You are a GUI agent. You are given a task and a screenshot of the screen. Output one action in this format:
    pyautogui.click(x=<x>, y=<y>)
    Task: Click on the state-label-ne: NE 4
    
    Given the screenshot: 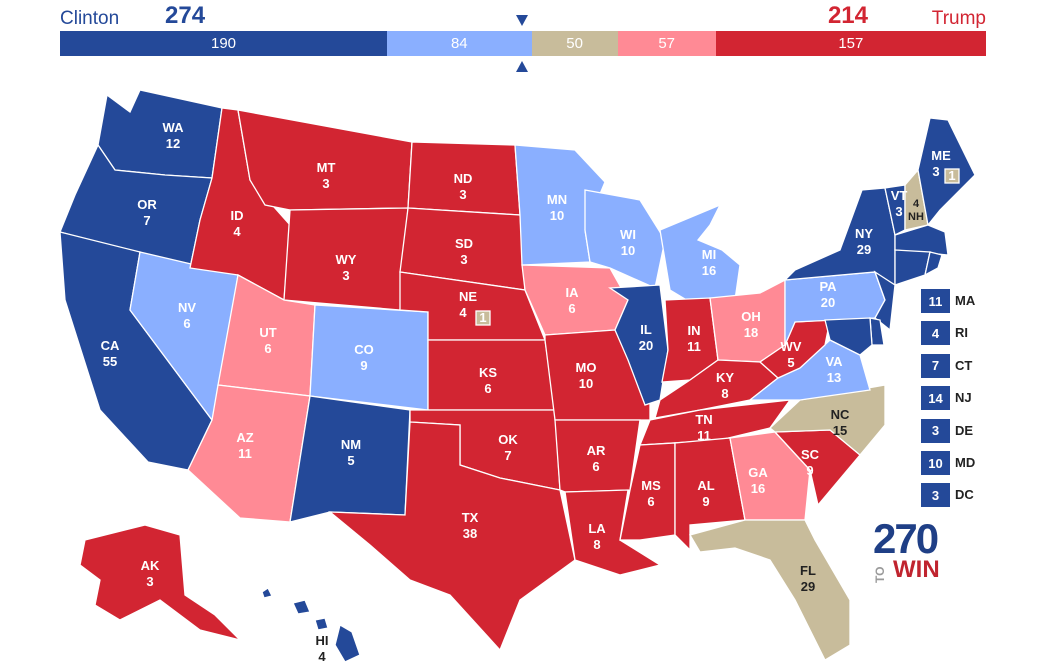 What is the action you would take?
    pyautogui.click(x=468, y=305)
    